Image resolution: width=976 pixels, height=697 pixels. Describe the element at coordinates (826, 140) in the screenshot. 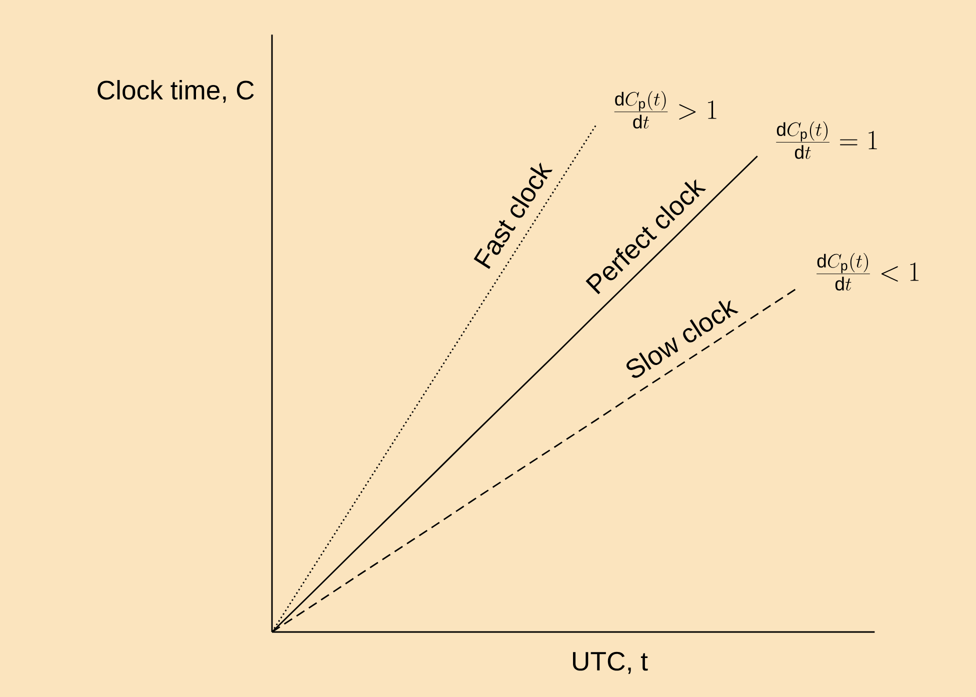

I see `annotation: $\frac{\mathrm{d}C_\mathrm{p}(t)}{\mathrm{d}t} = 1$` at that location.